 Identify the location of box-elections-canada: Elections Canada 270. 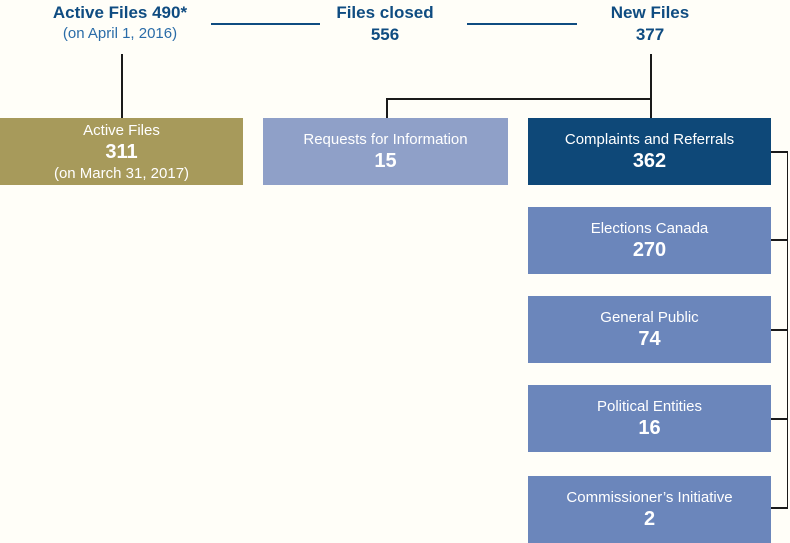
(649, 240).